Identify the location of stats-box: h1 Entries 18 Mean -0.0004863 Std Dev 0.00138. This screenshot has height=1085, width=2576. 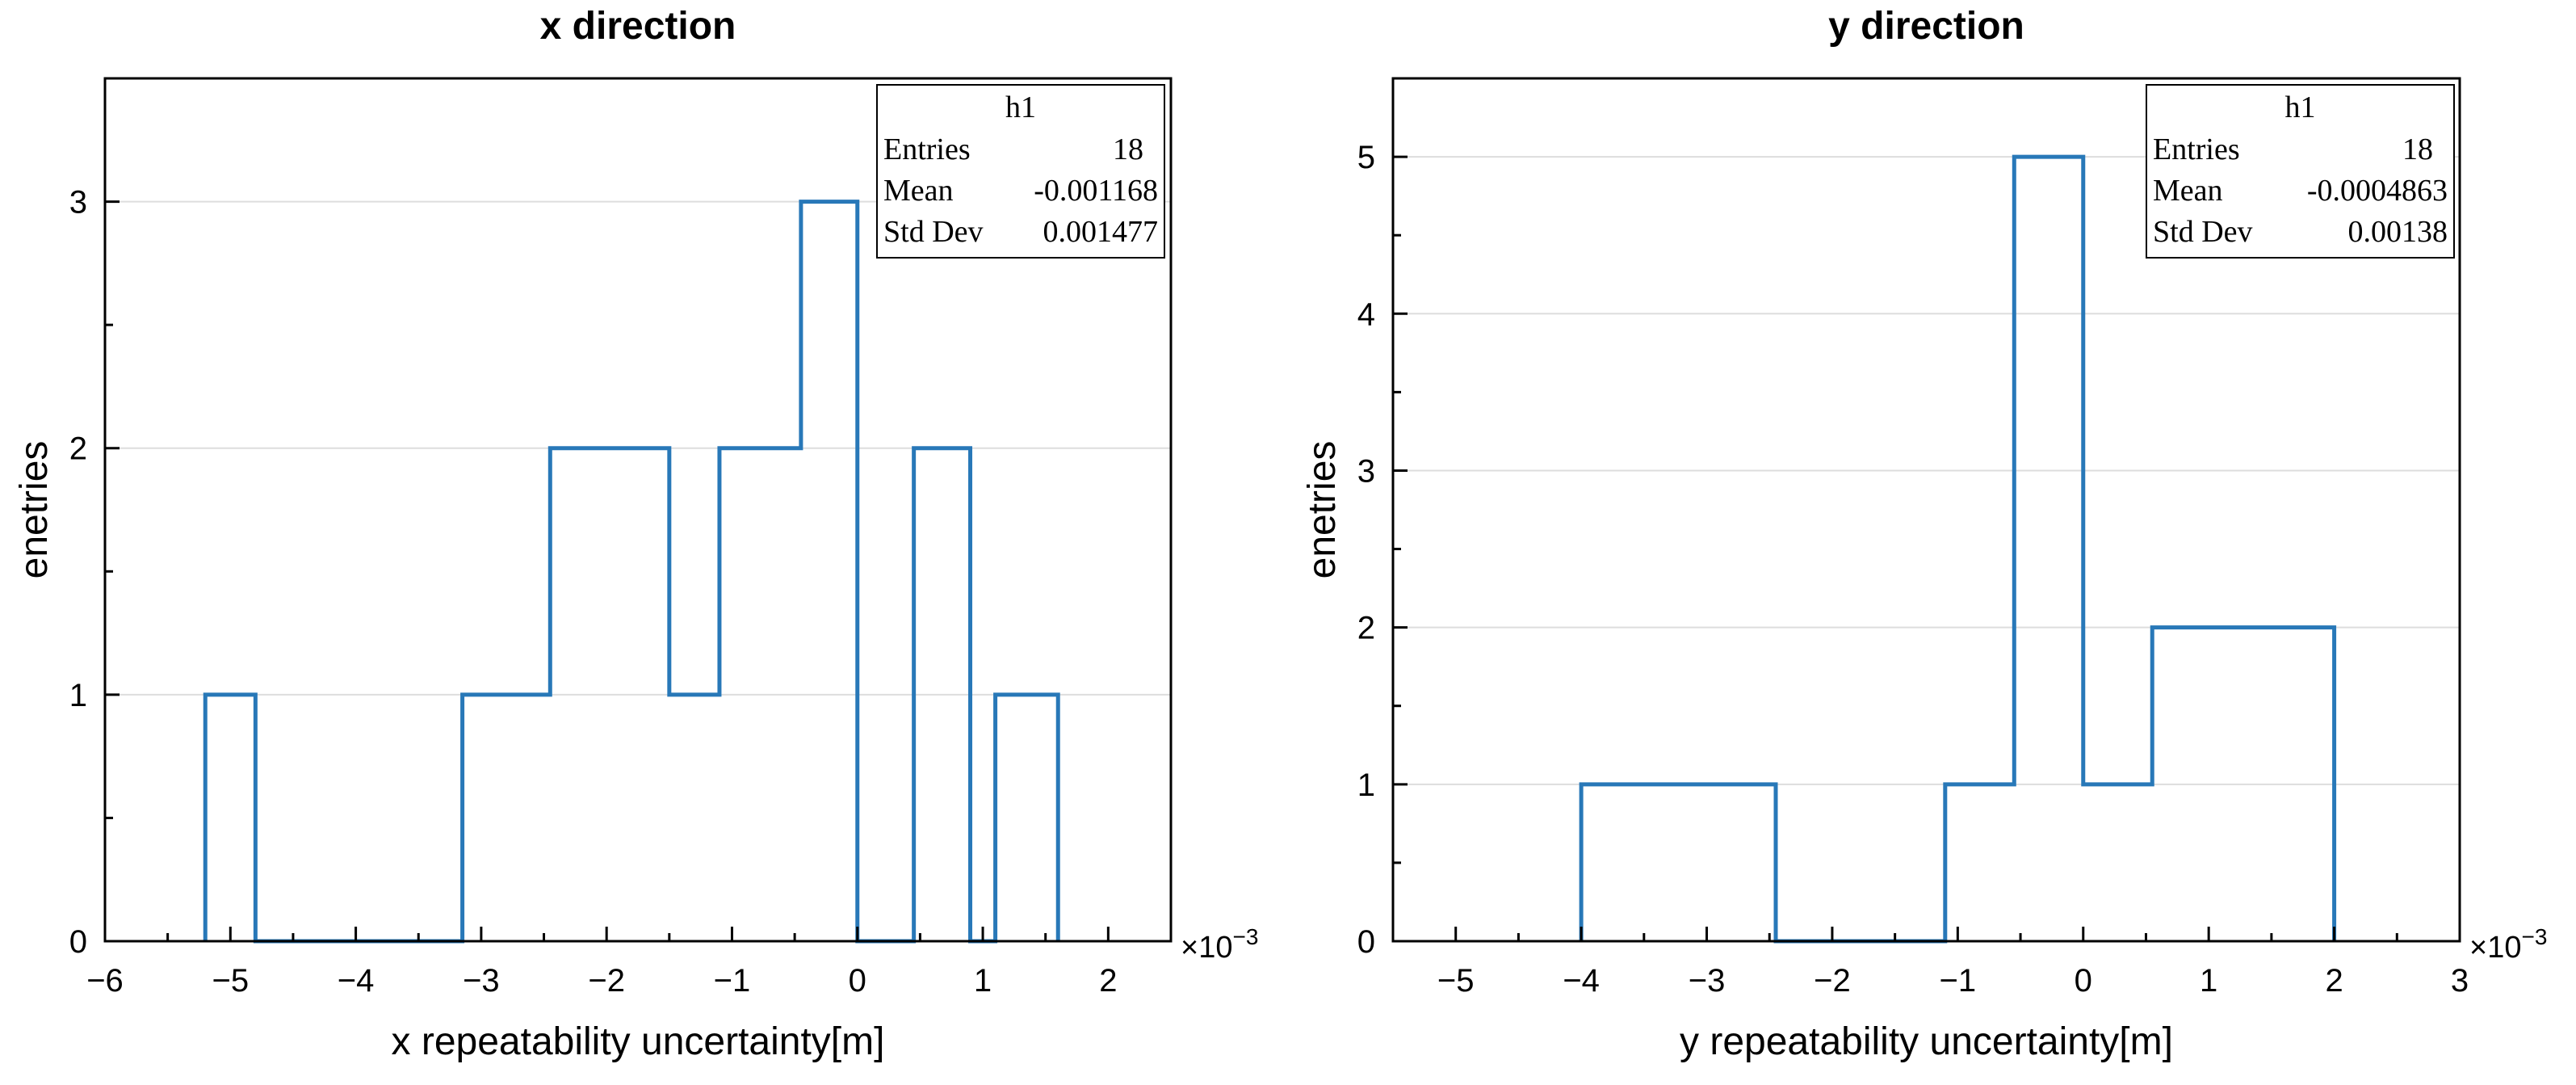
(2300, 171).